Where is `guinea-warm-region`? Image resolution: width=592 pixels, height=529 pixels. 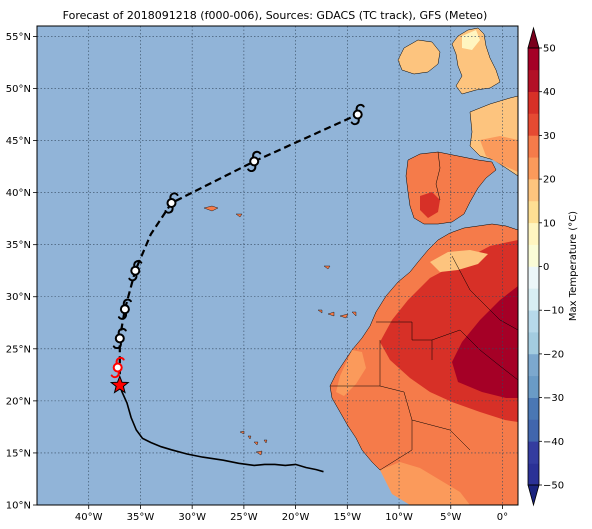 guinea-warm-region is located at coordinates (425, 483).